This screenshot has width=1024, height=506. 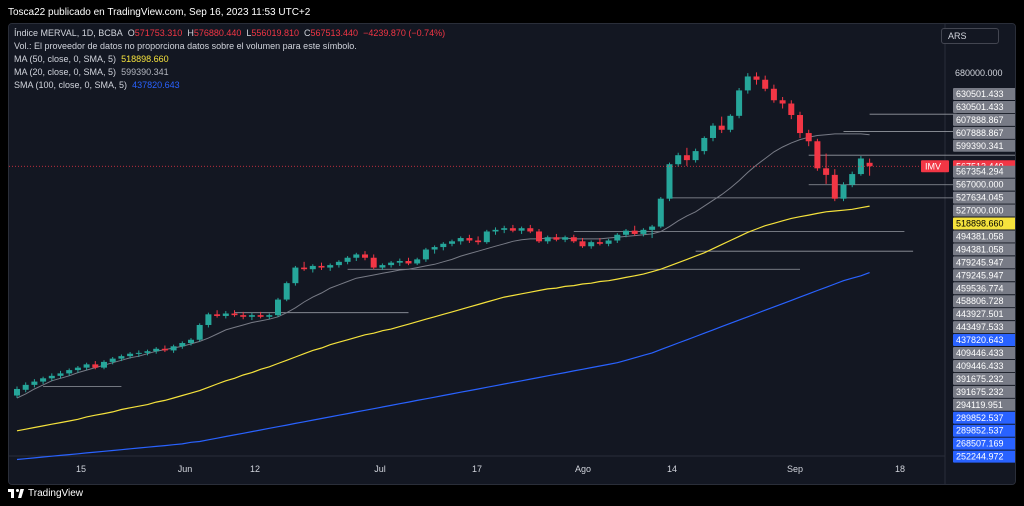 What do you see at coordinates (979, 405) in the screenshot?
I see `price-label-text: 294119.951` at bounding box center [979, 405].